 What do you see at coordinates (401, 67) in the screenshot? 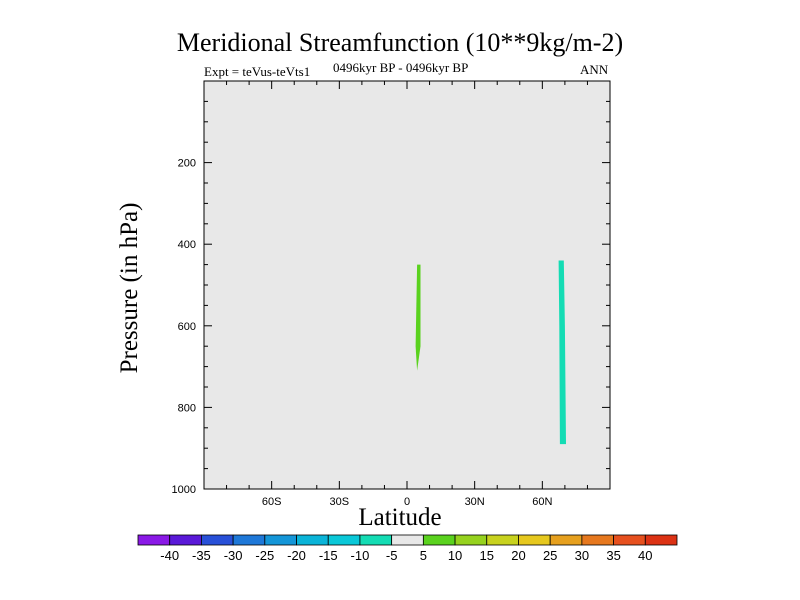
I see `chart-subtitle: 0496kyr BP - 0496kyr BP` at bounding box center [401, 67].